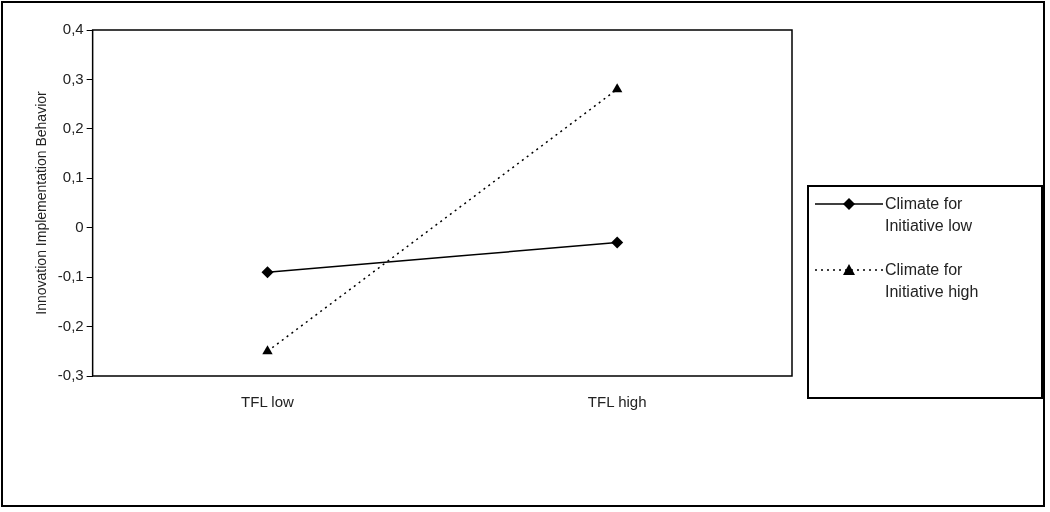  Describe the element at coordinates (70, 375) in the screenshot. I see `y-tick-label: -0,3` at that location.